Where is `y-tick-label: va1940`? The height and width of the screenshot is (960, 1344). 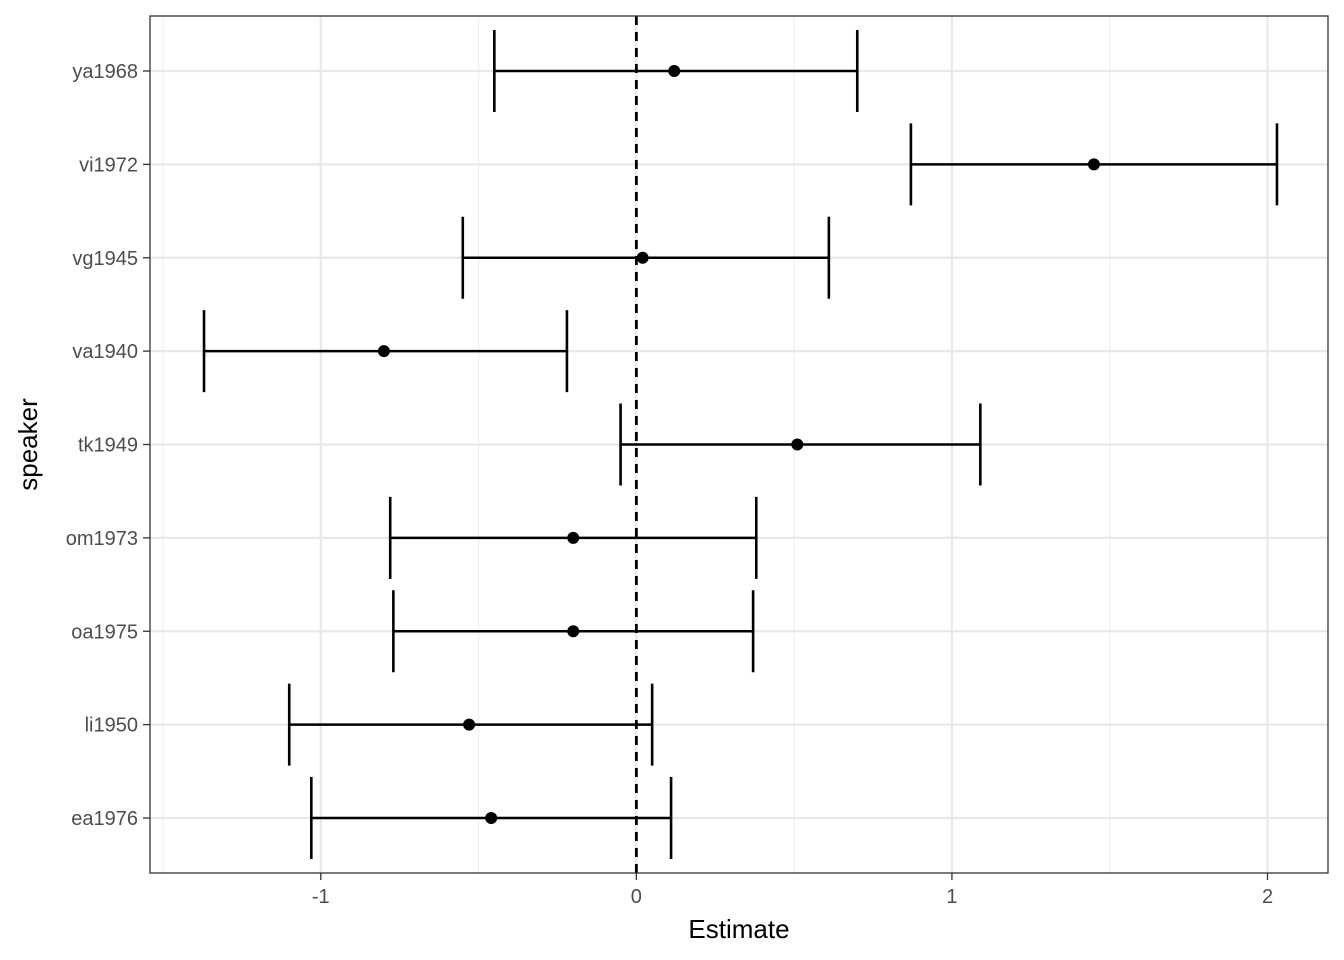
y-tick-label: va1940 is located at coordinates (105, 352).